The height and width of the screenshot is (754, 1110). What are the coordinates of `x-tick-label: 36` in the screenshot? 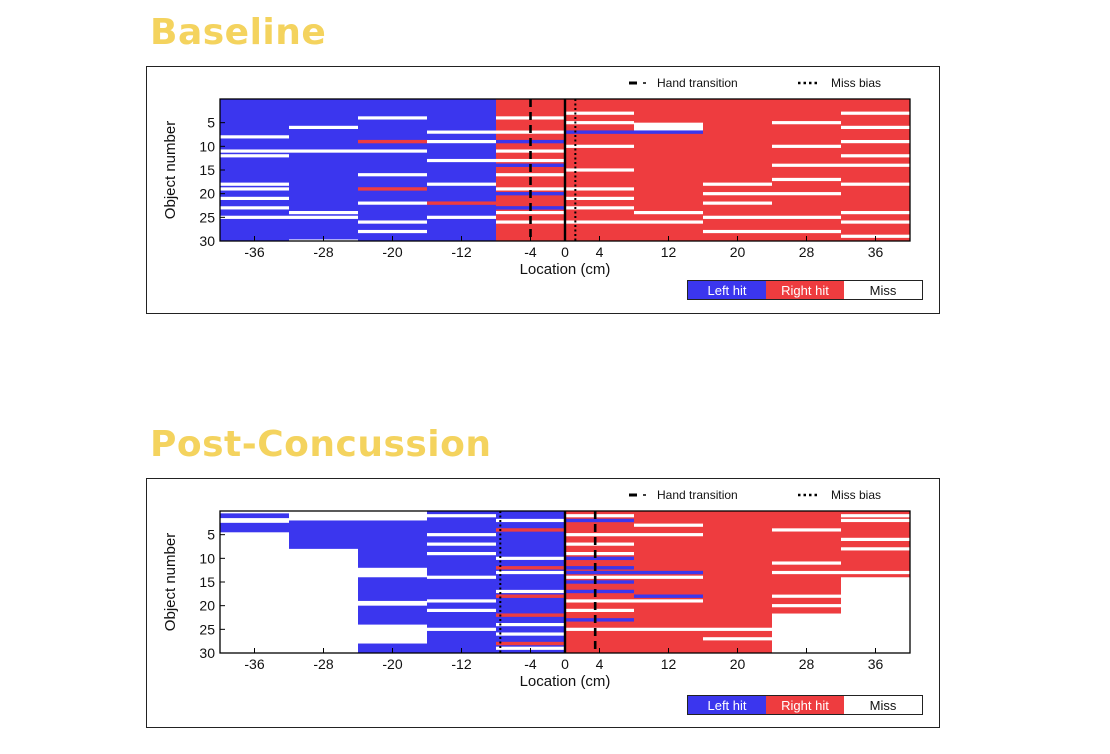 It's located at (876, 252).